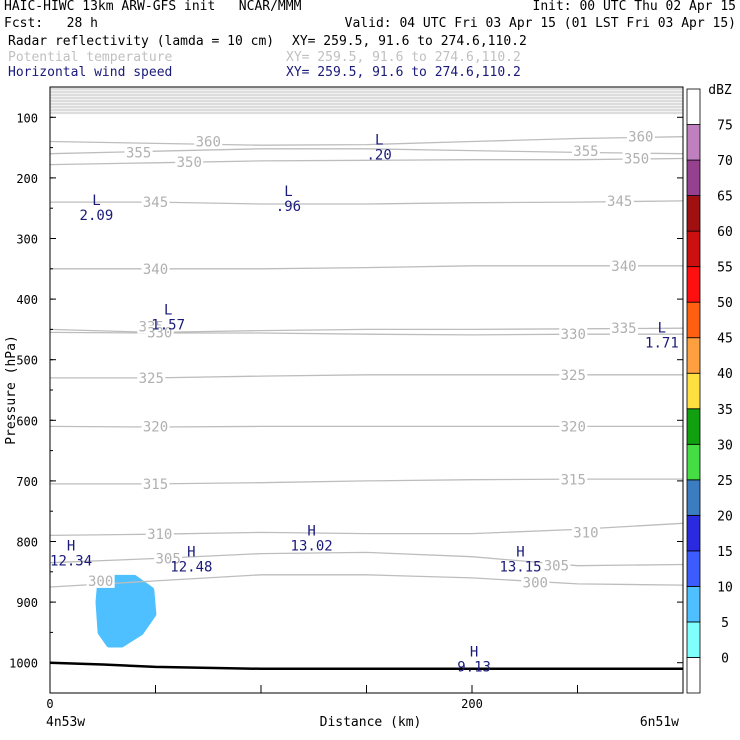 The width and height of the screenshot is (740, 740). I want to click on colorbar-level-label: 50, so click(725, 303).